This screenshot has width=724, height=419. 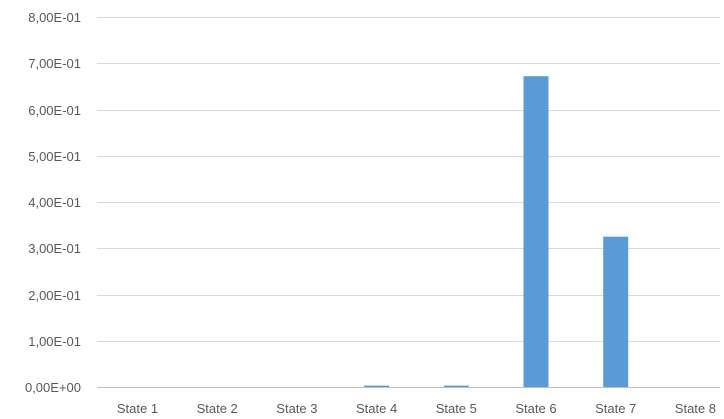 I want to click on x-tick-label: State 1, so click(x=137, y=408).